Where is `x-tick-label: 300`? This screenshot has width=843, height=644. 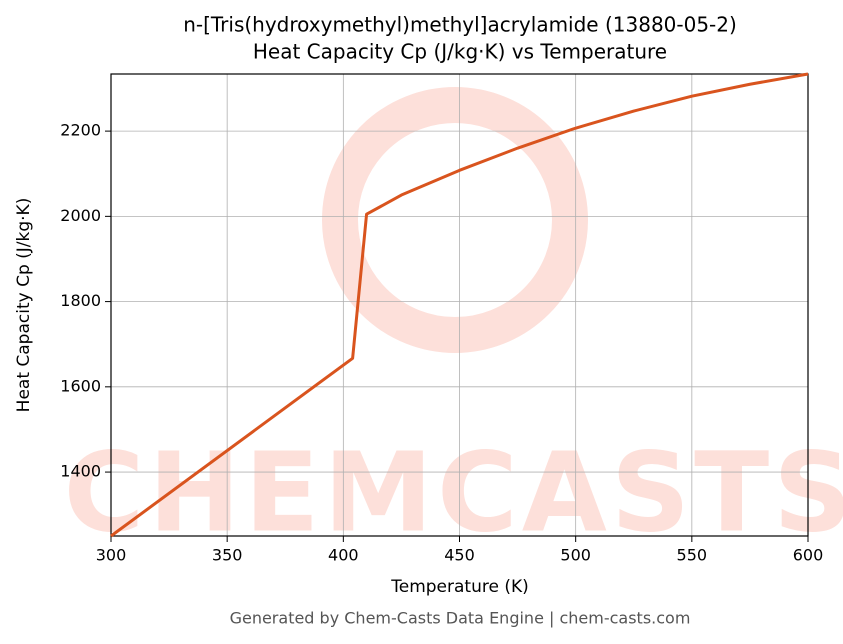
x-tick-label: 300 is located at coordinates (111, 555).